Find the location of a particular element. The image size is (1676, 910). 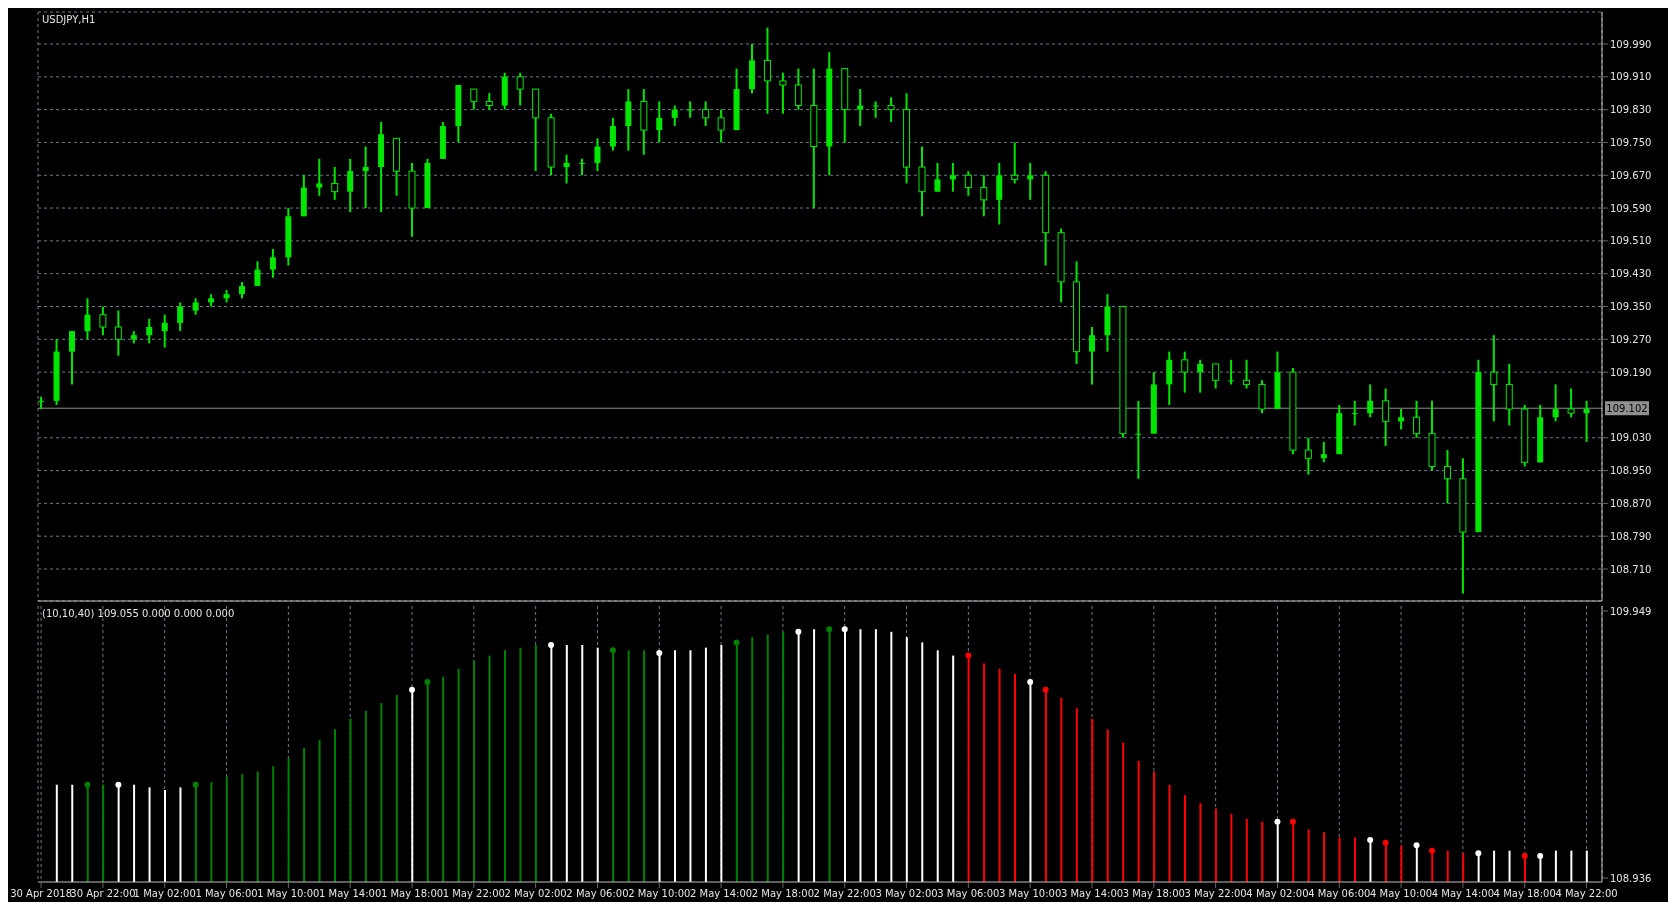

x-tick-label: 4 May 02:00 is located at coordinates (1277, 894).